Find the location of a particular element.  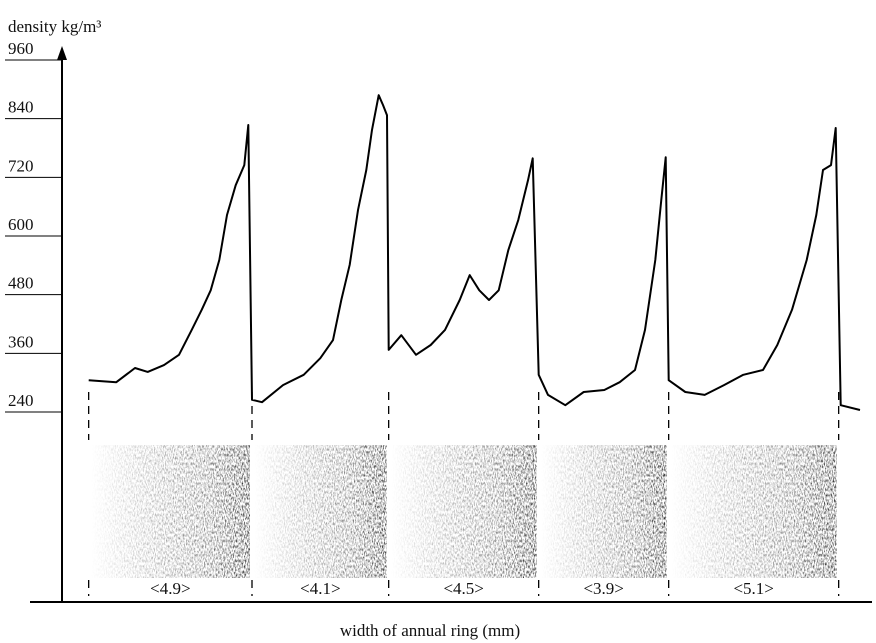

y-tick-label: 240 is located at coordinates (21, 400).